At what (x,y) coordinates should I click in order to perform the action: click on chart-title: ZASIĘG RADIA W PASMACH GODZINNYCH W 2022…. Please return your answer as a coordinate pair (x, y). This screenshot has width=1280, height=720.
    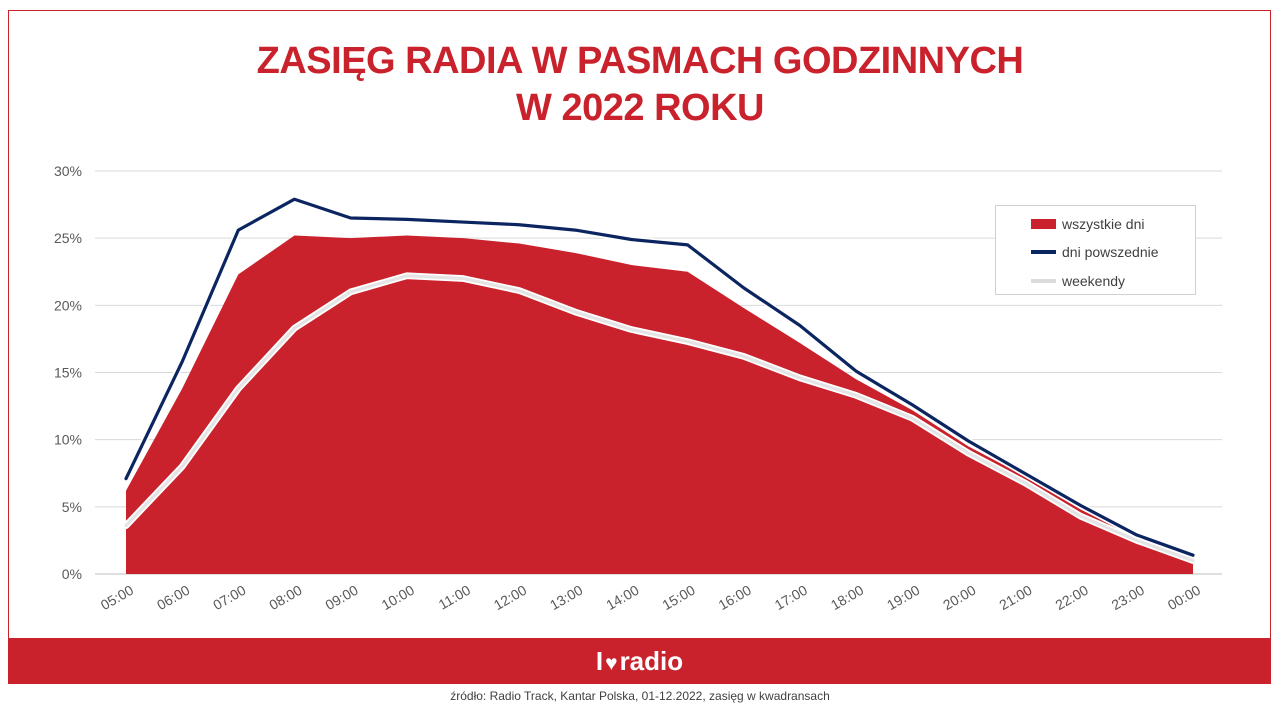
    Looking at the image, I should click on (640, 85).